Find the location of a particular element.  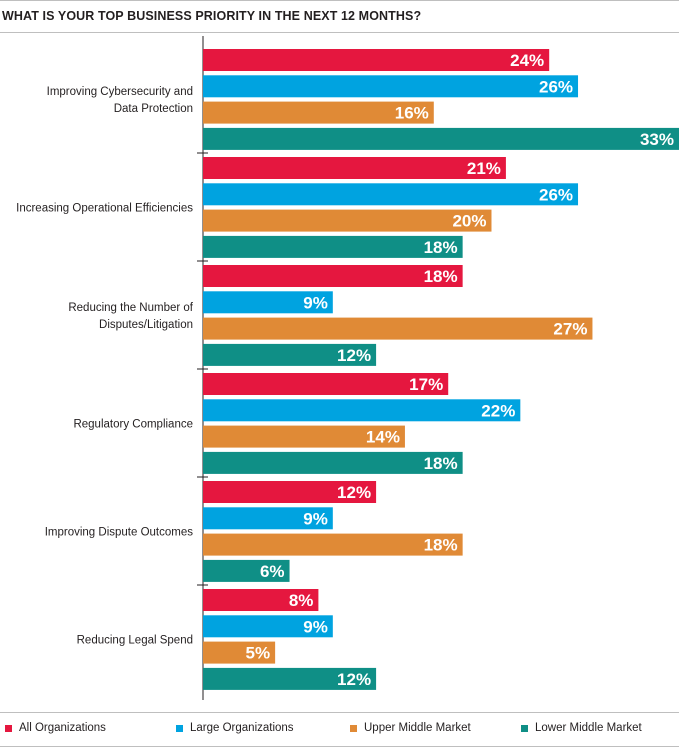

bar-value-label: 27% is located at coordinates (570, 329).